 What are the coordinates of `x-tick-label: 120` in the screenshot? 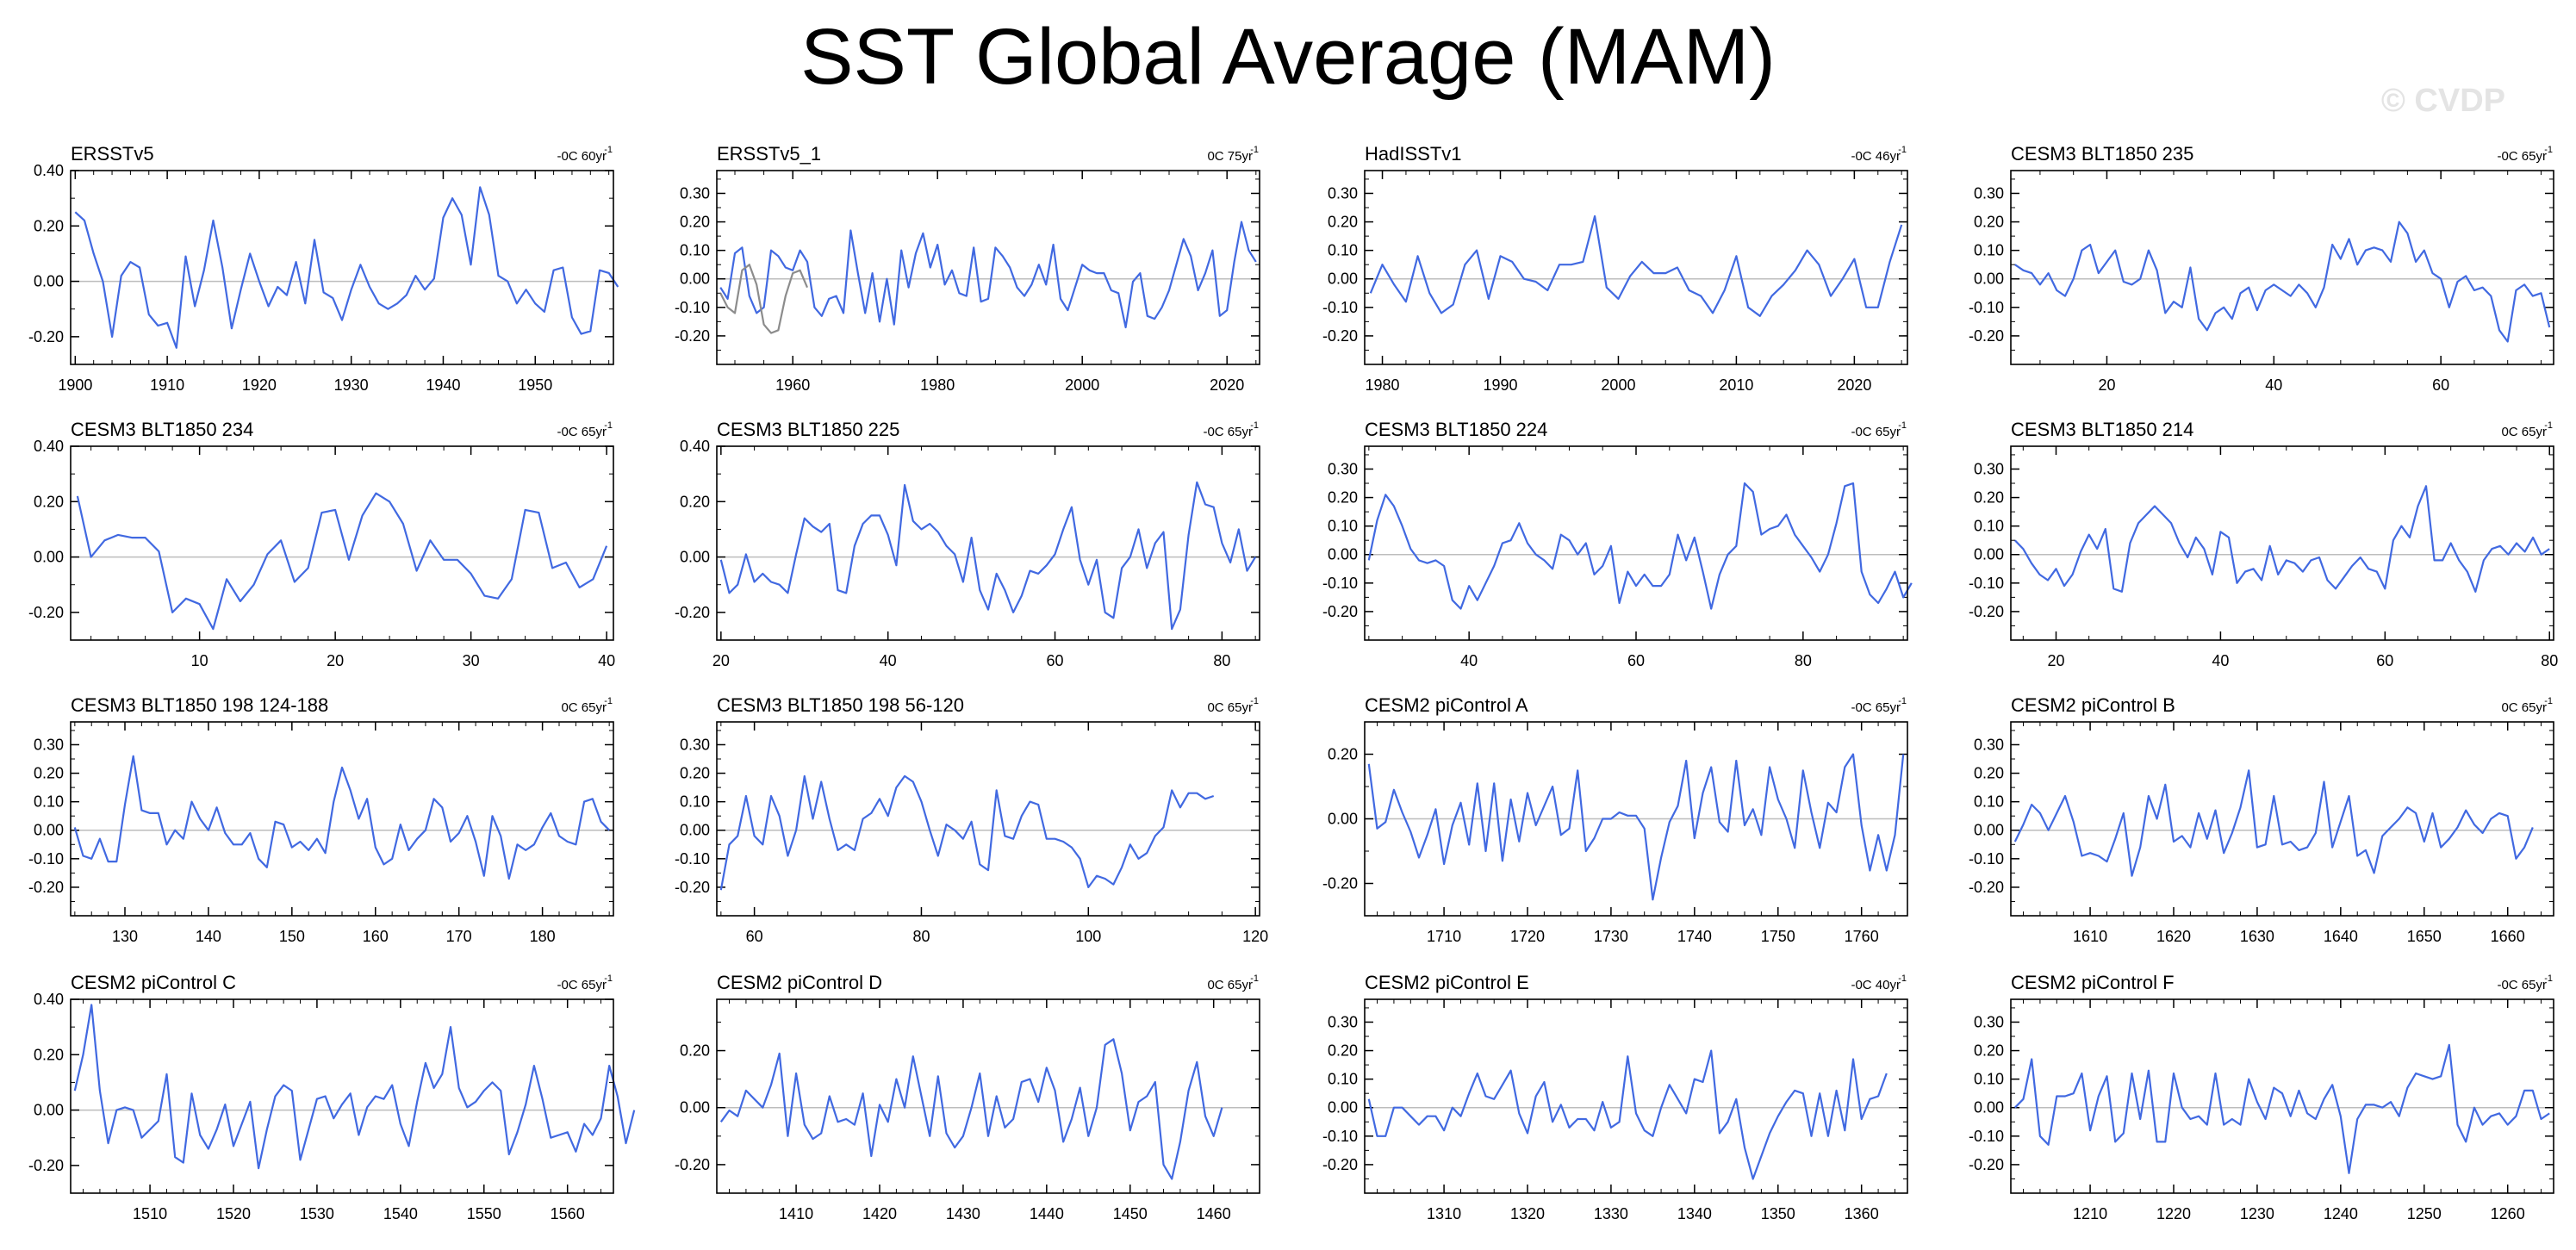 It's located at (1255, 936).